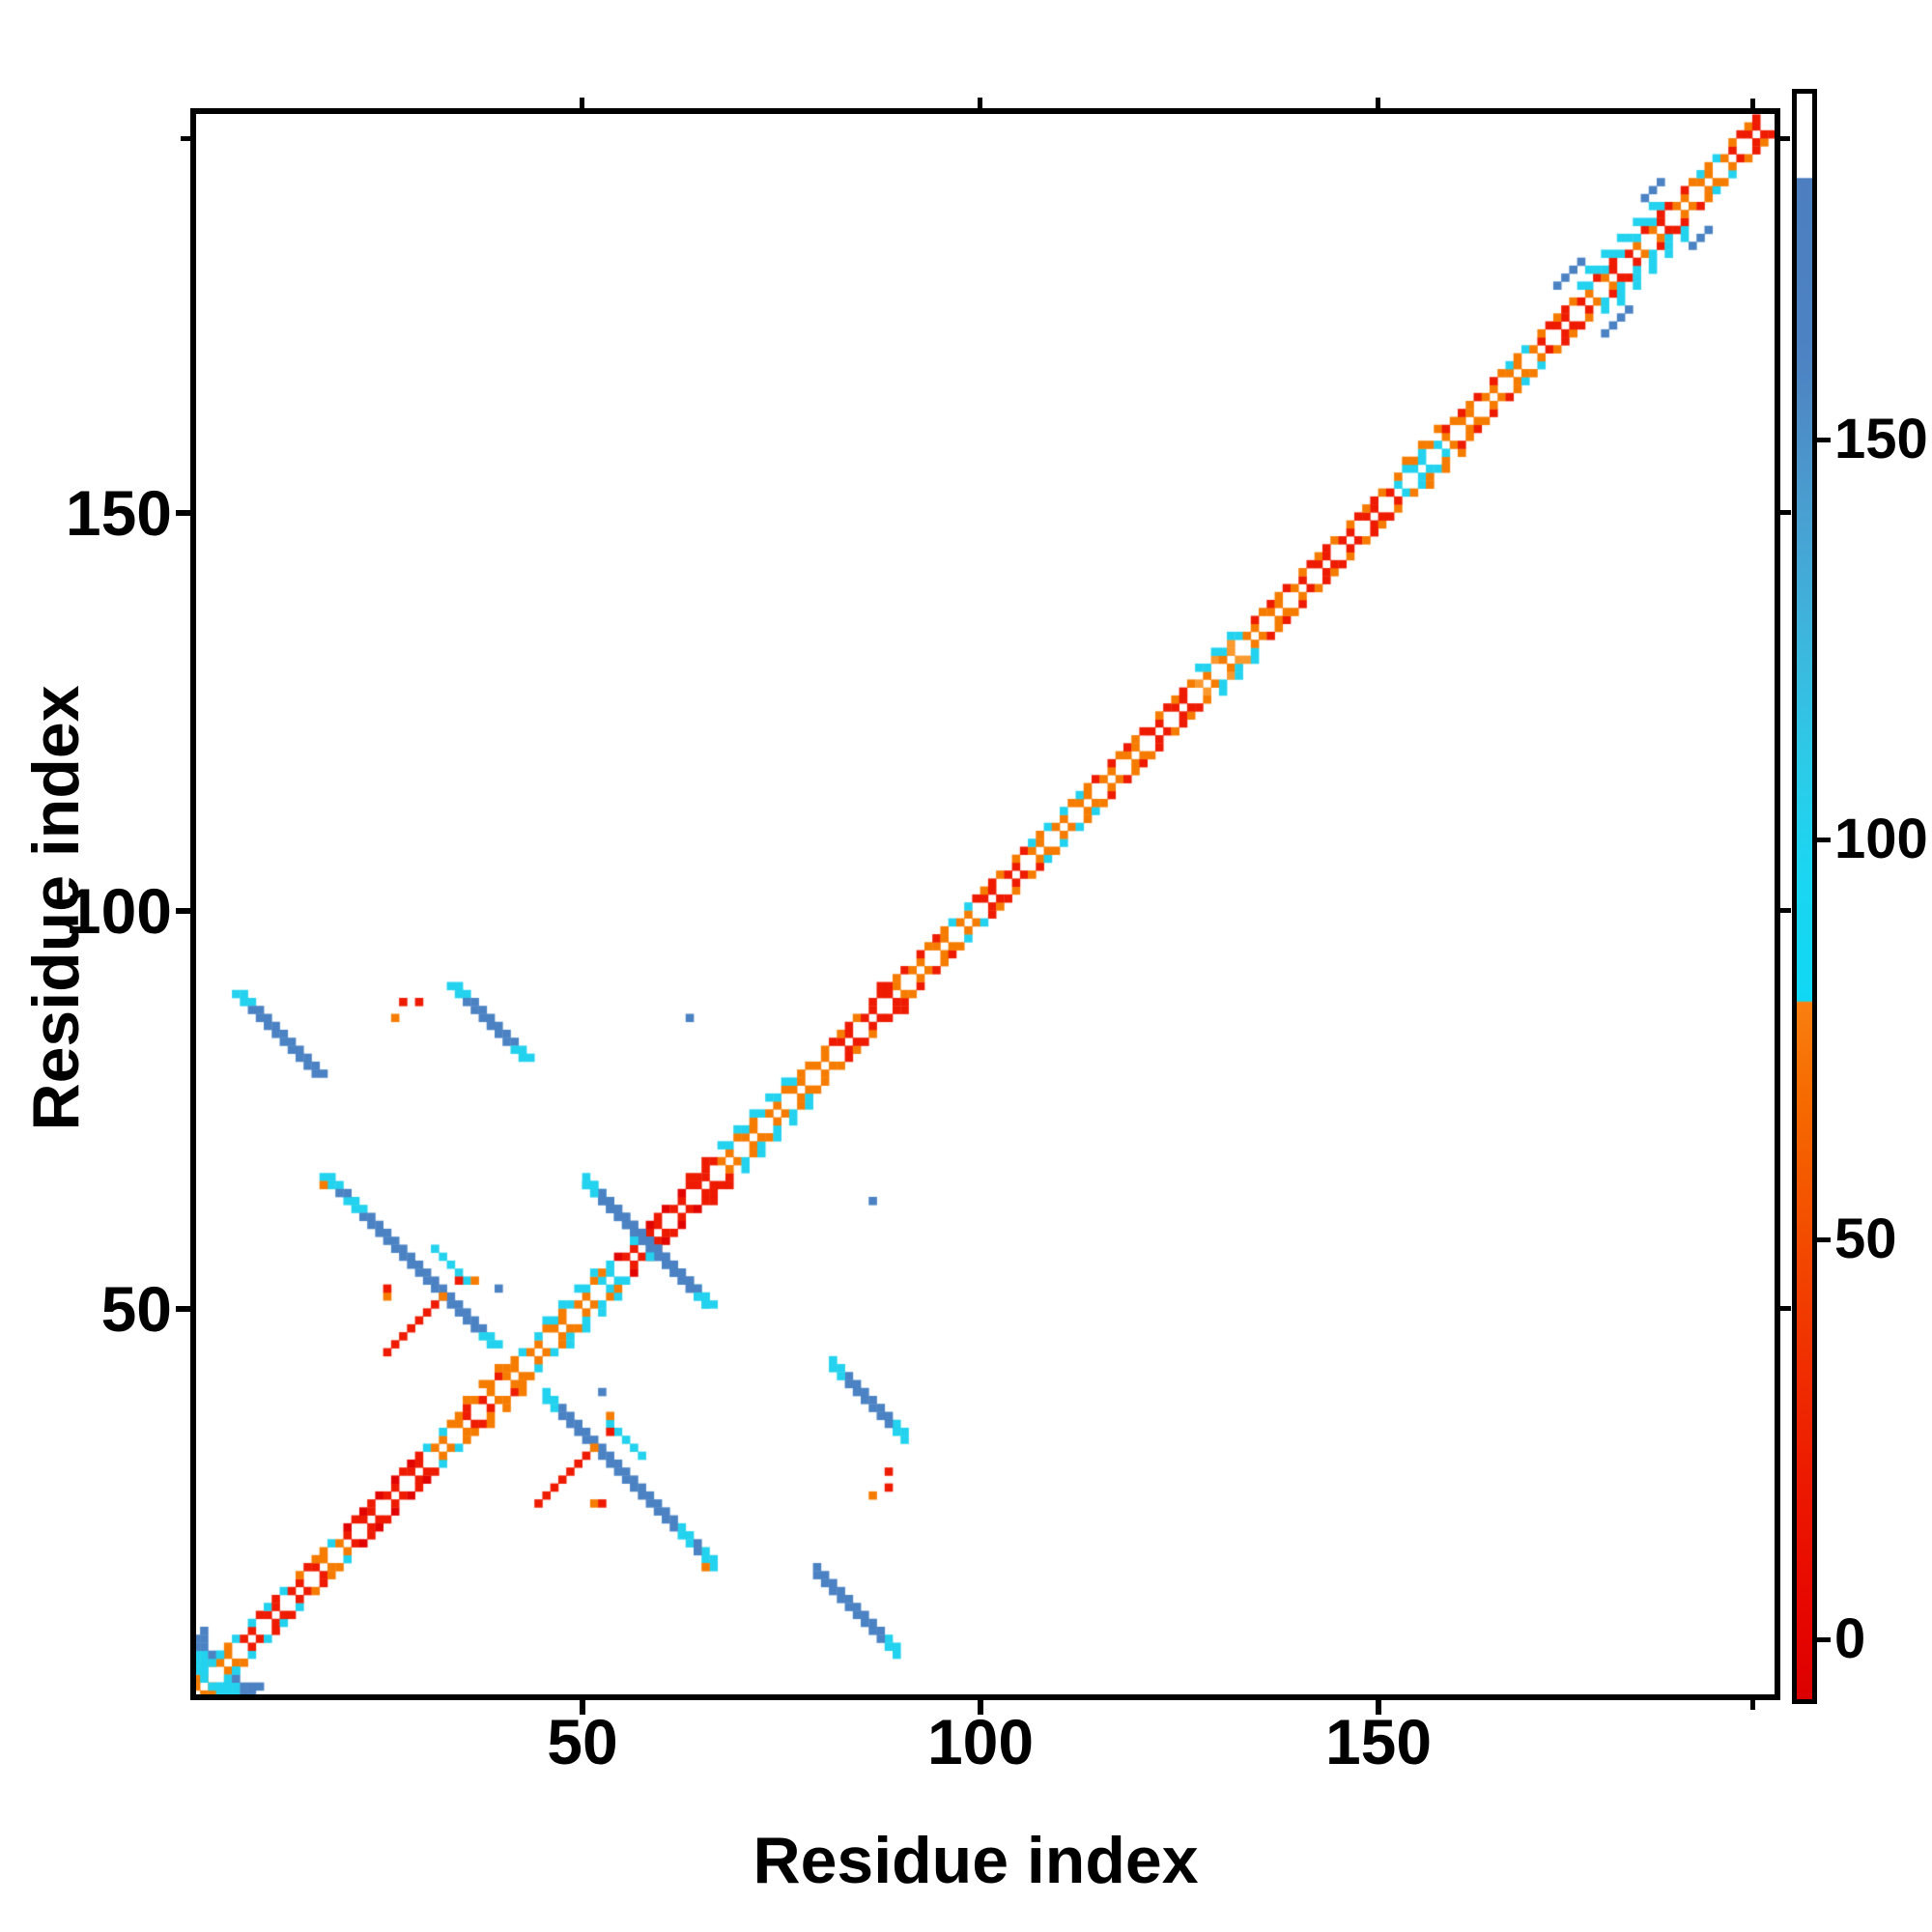 The width and height of the screenshot is (1932, 1932). Describe the element at coordinates (1865, 1239) in the screenshot. I see `colorbar-label-50: 50` at that location.